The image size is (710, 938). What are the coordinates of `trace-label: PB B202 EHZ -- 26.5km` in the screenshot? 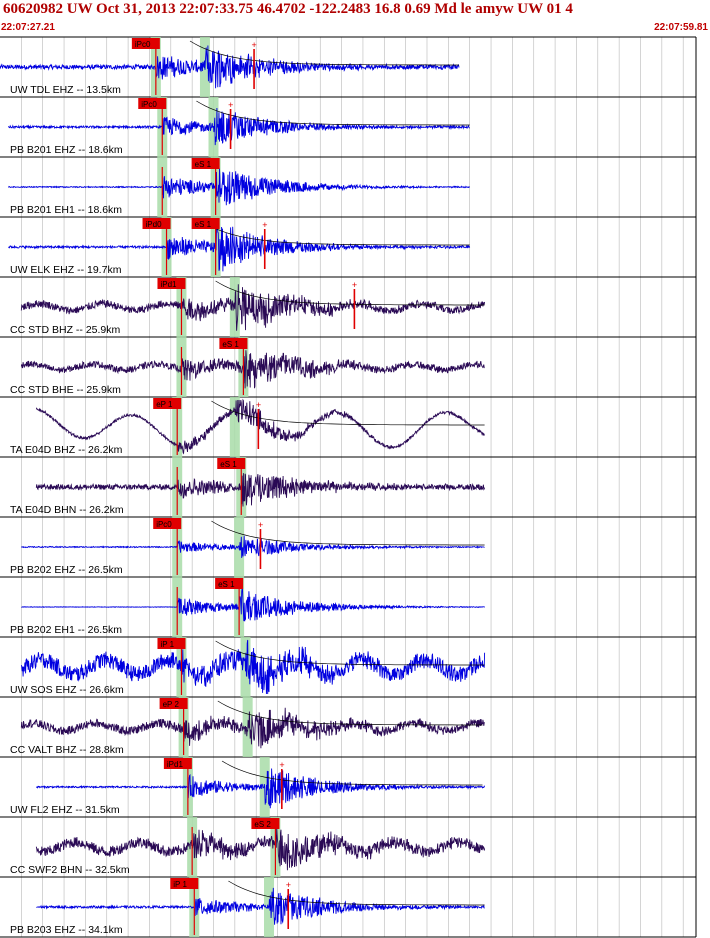 It's located at (66, 570).